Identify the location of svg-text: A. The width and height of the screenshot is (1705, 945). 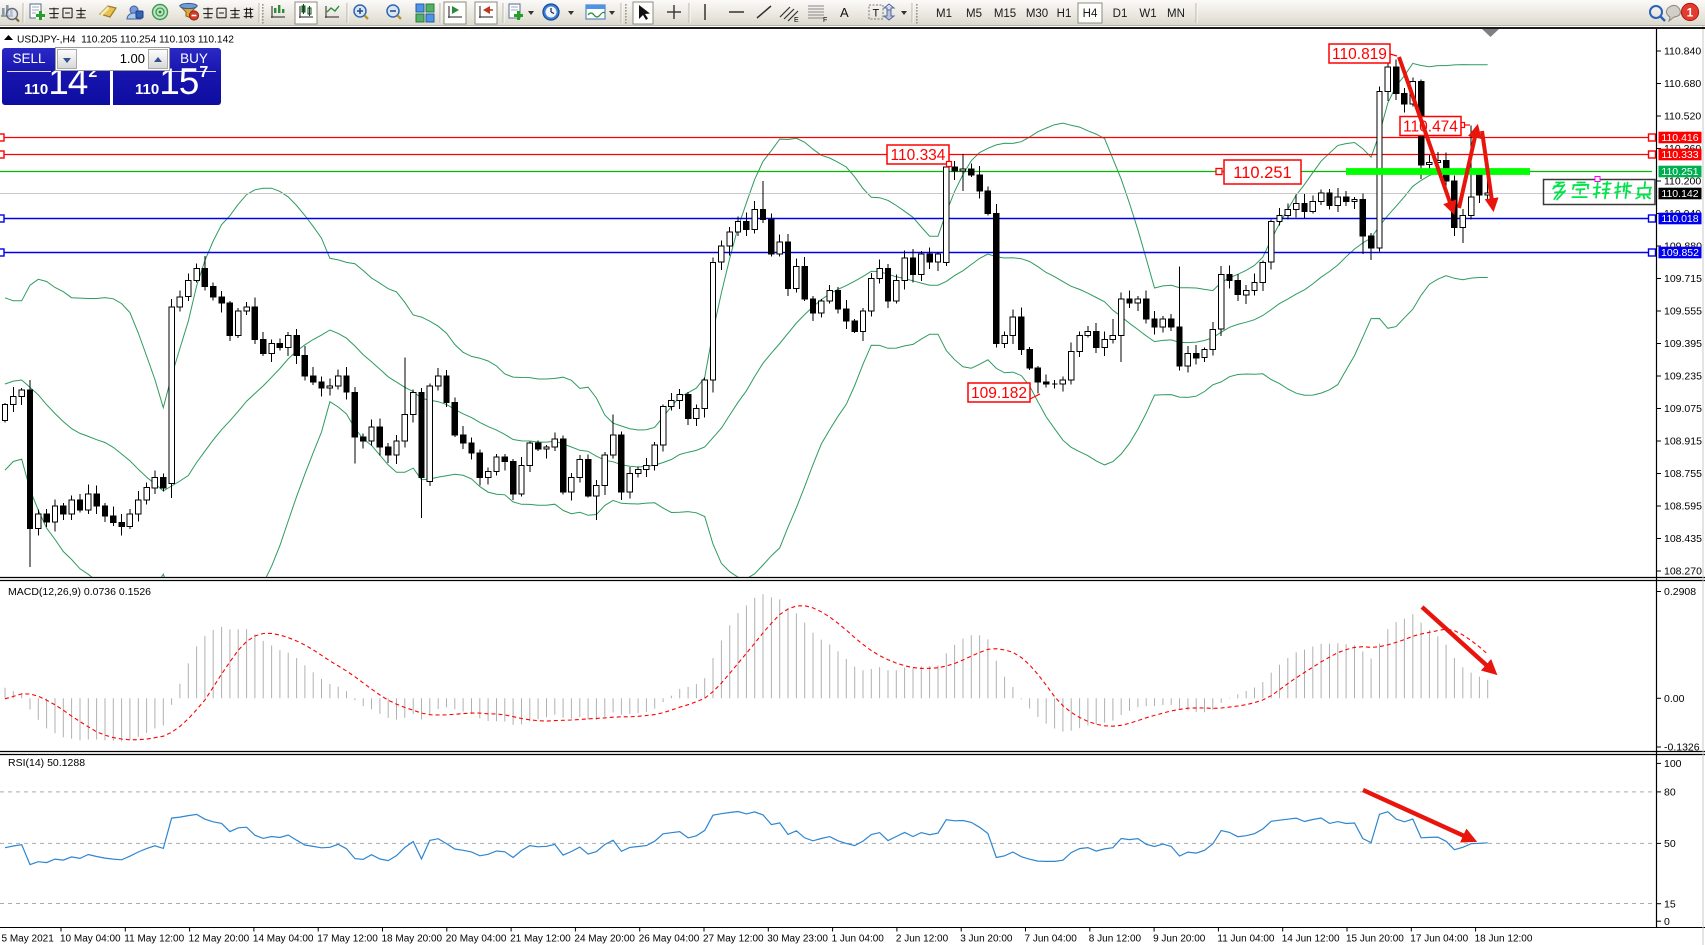
(844, 12).